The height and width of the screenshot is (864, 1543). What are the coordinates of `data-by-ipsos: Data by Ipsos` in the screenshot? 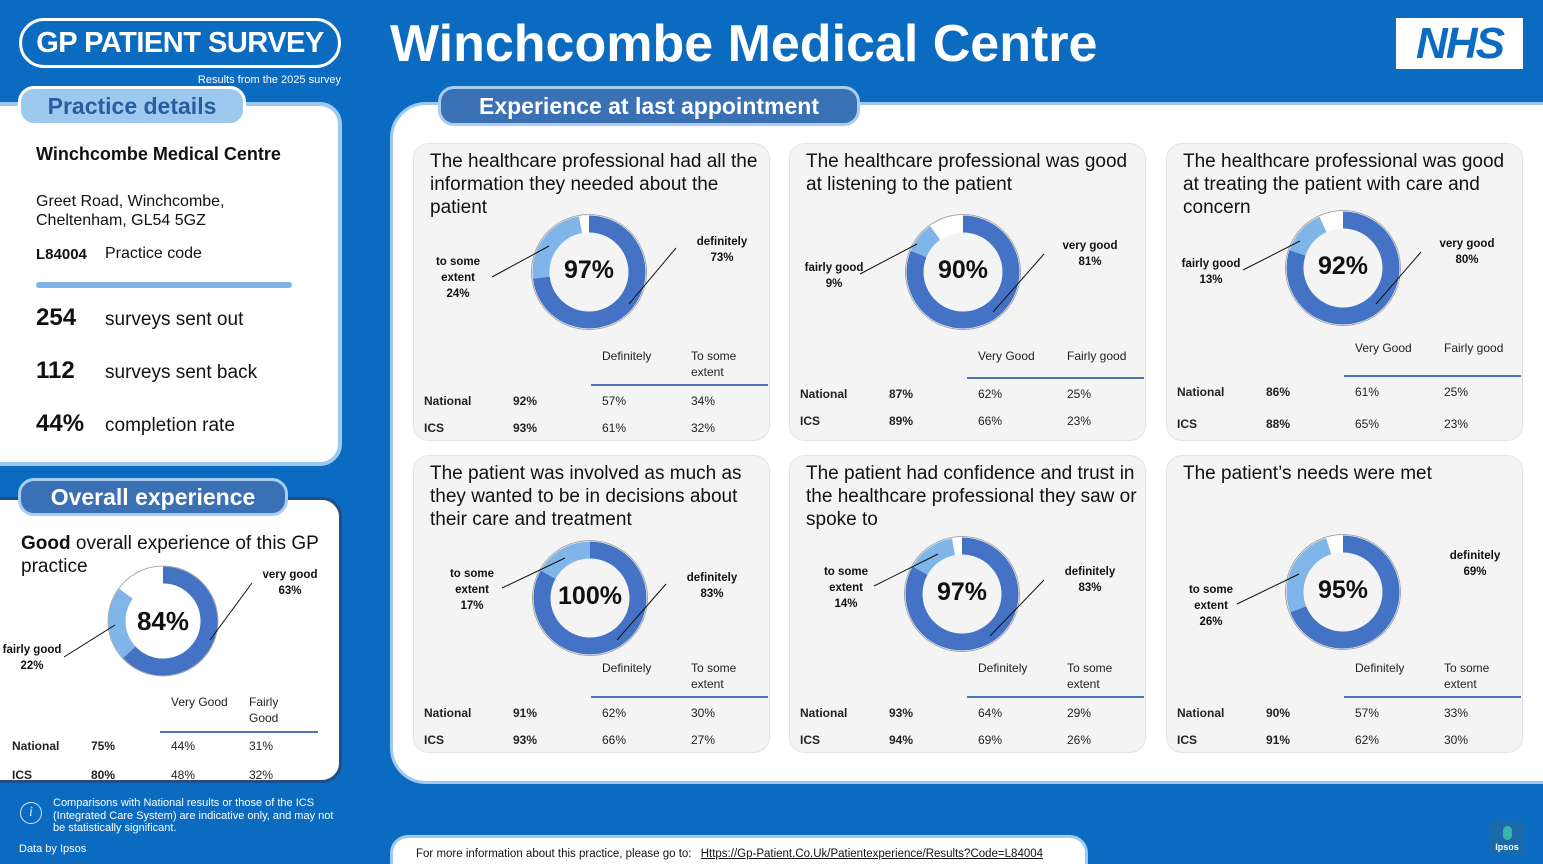 It's located at (53, 849).